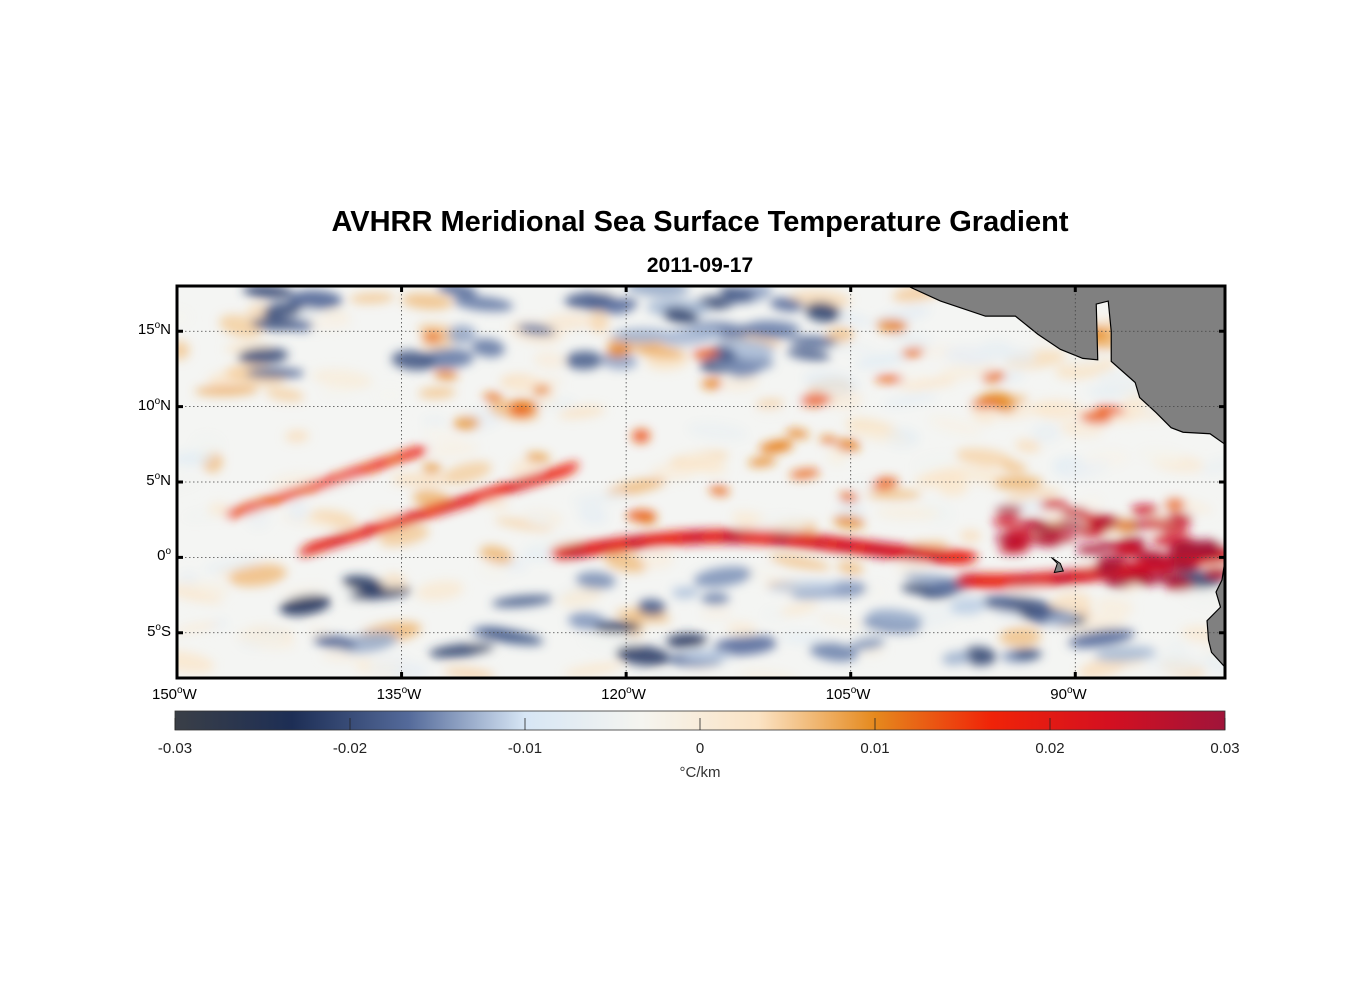 The image size is (1356, 1000). I want to click on latitude-label: 15oN, so click(154, 329).